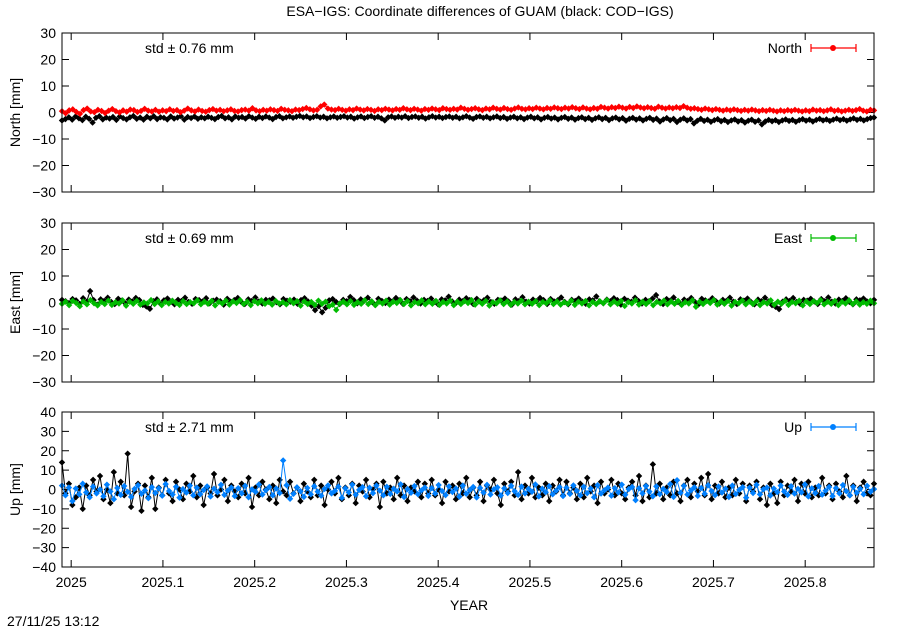 Image resolution: width=900 pixels, height=630 pixels. Describe the element at coordinates (189, 238) in the screenshot. I see `std-annotation-east: std ± 0.69 mm` at that location.